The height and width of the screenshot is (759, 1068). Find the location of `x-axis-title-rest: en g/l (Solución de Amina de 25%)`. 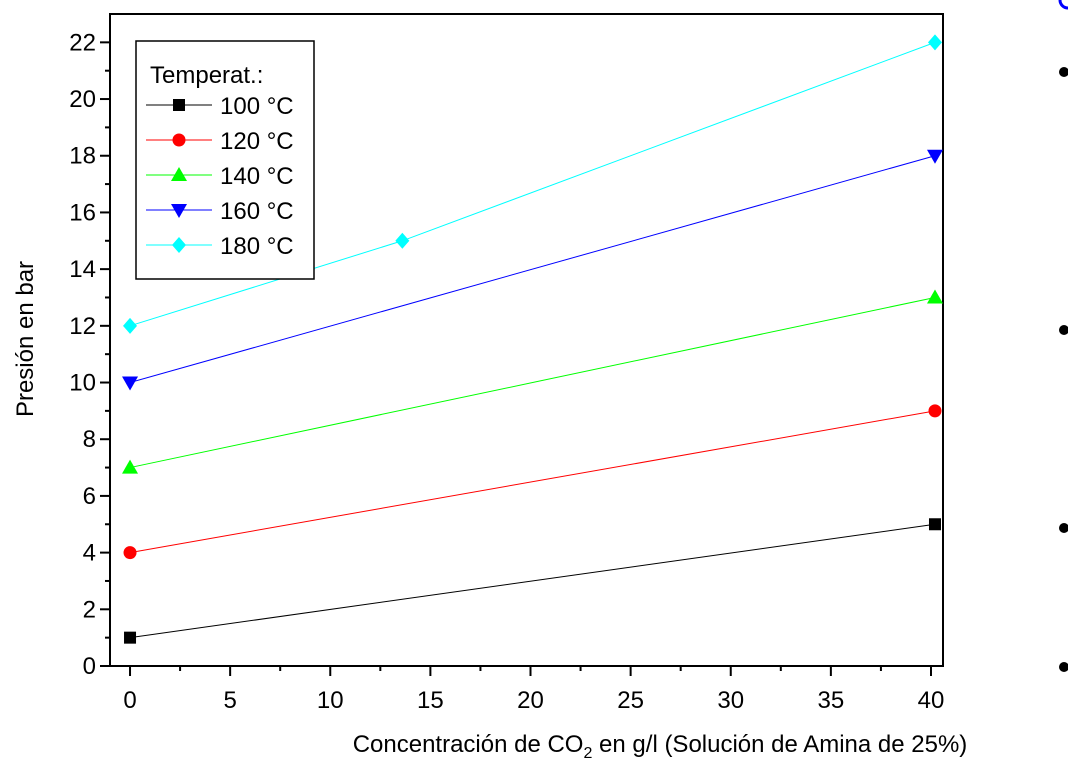

x-axis-title-rest: en g/l (Solución de Amina de 25%) is located at coordinates (779, 744).